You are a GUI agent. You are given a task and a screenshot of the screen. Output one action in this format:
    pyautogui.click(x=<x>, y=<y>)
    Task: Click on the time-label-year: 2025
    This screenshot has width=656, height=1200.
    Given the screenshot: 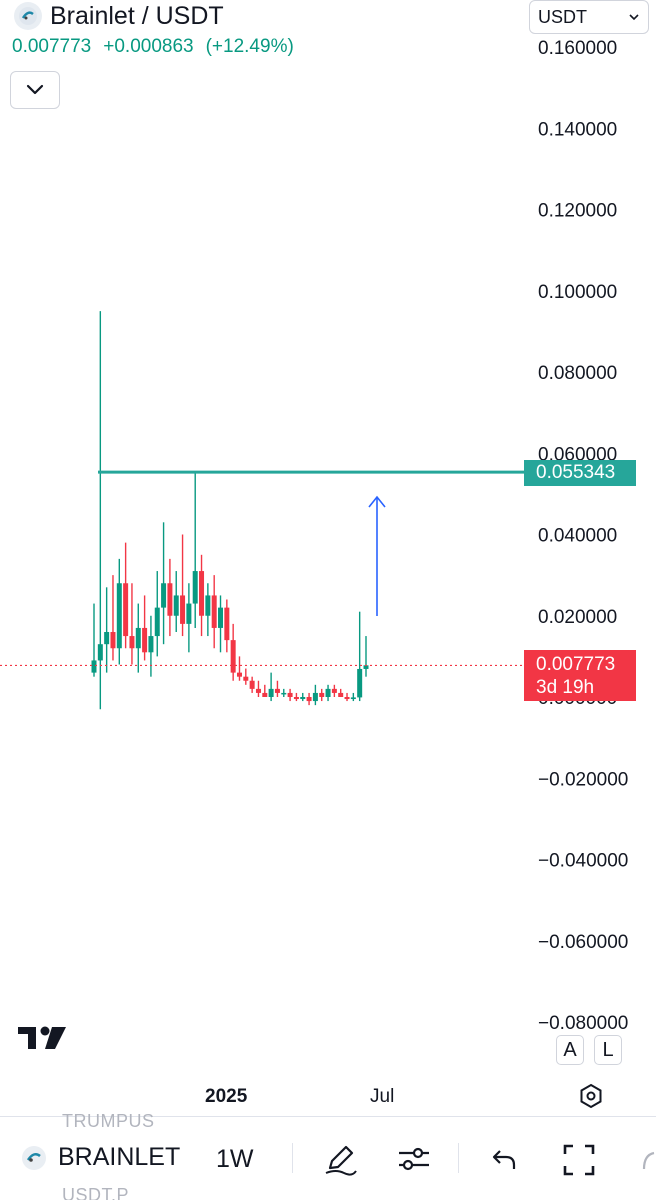 What is the action you would take?
    pyautogui.click(x=226, y=1096)
    